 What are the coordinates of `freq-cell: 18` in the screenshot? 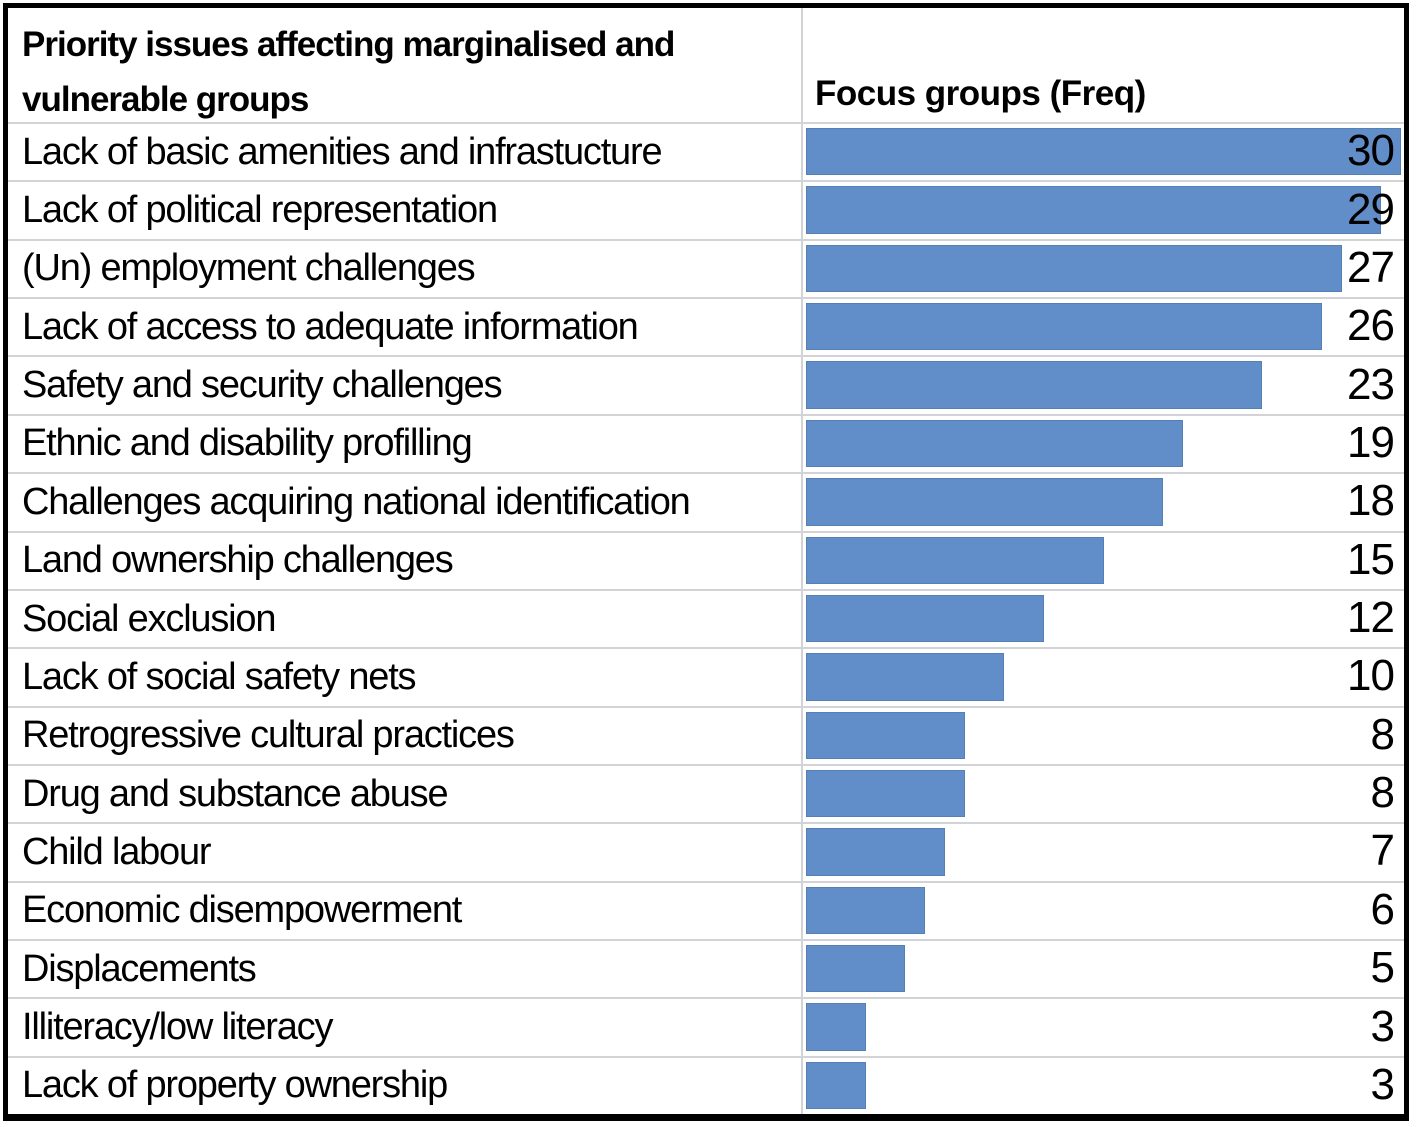 It's located at (1103, 502).